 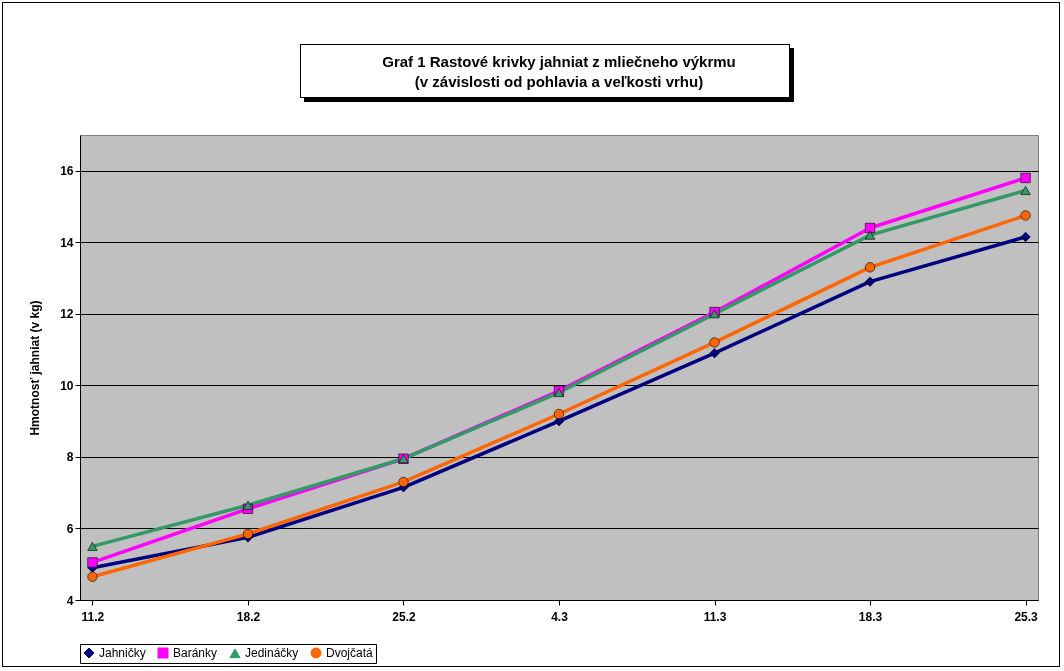 I want to click on legend-label: Dvojčatá, so click(x=350, y=653).